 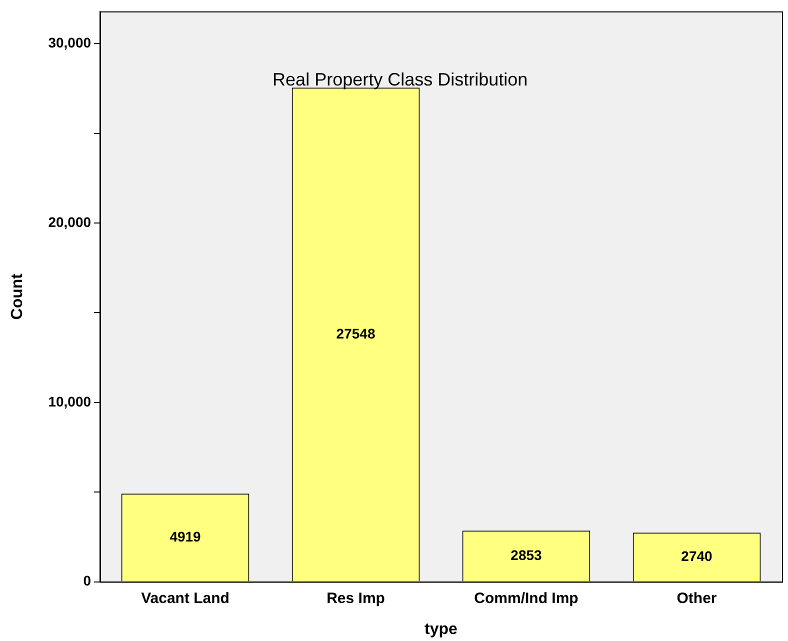 What do you see at coordinates (87, 580) in the screenshot?
I see `y-tick-label: 0` at bounding box center [87, 580].